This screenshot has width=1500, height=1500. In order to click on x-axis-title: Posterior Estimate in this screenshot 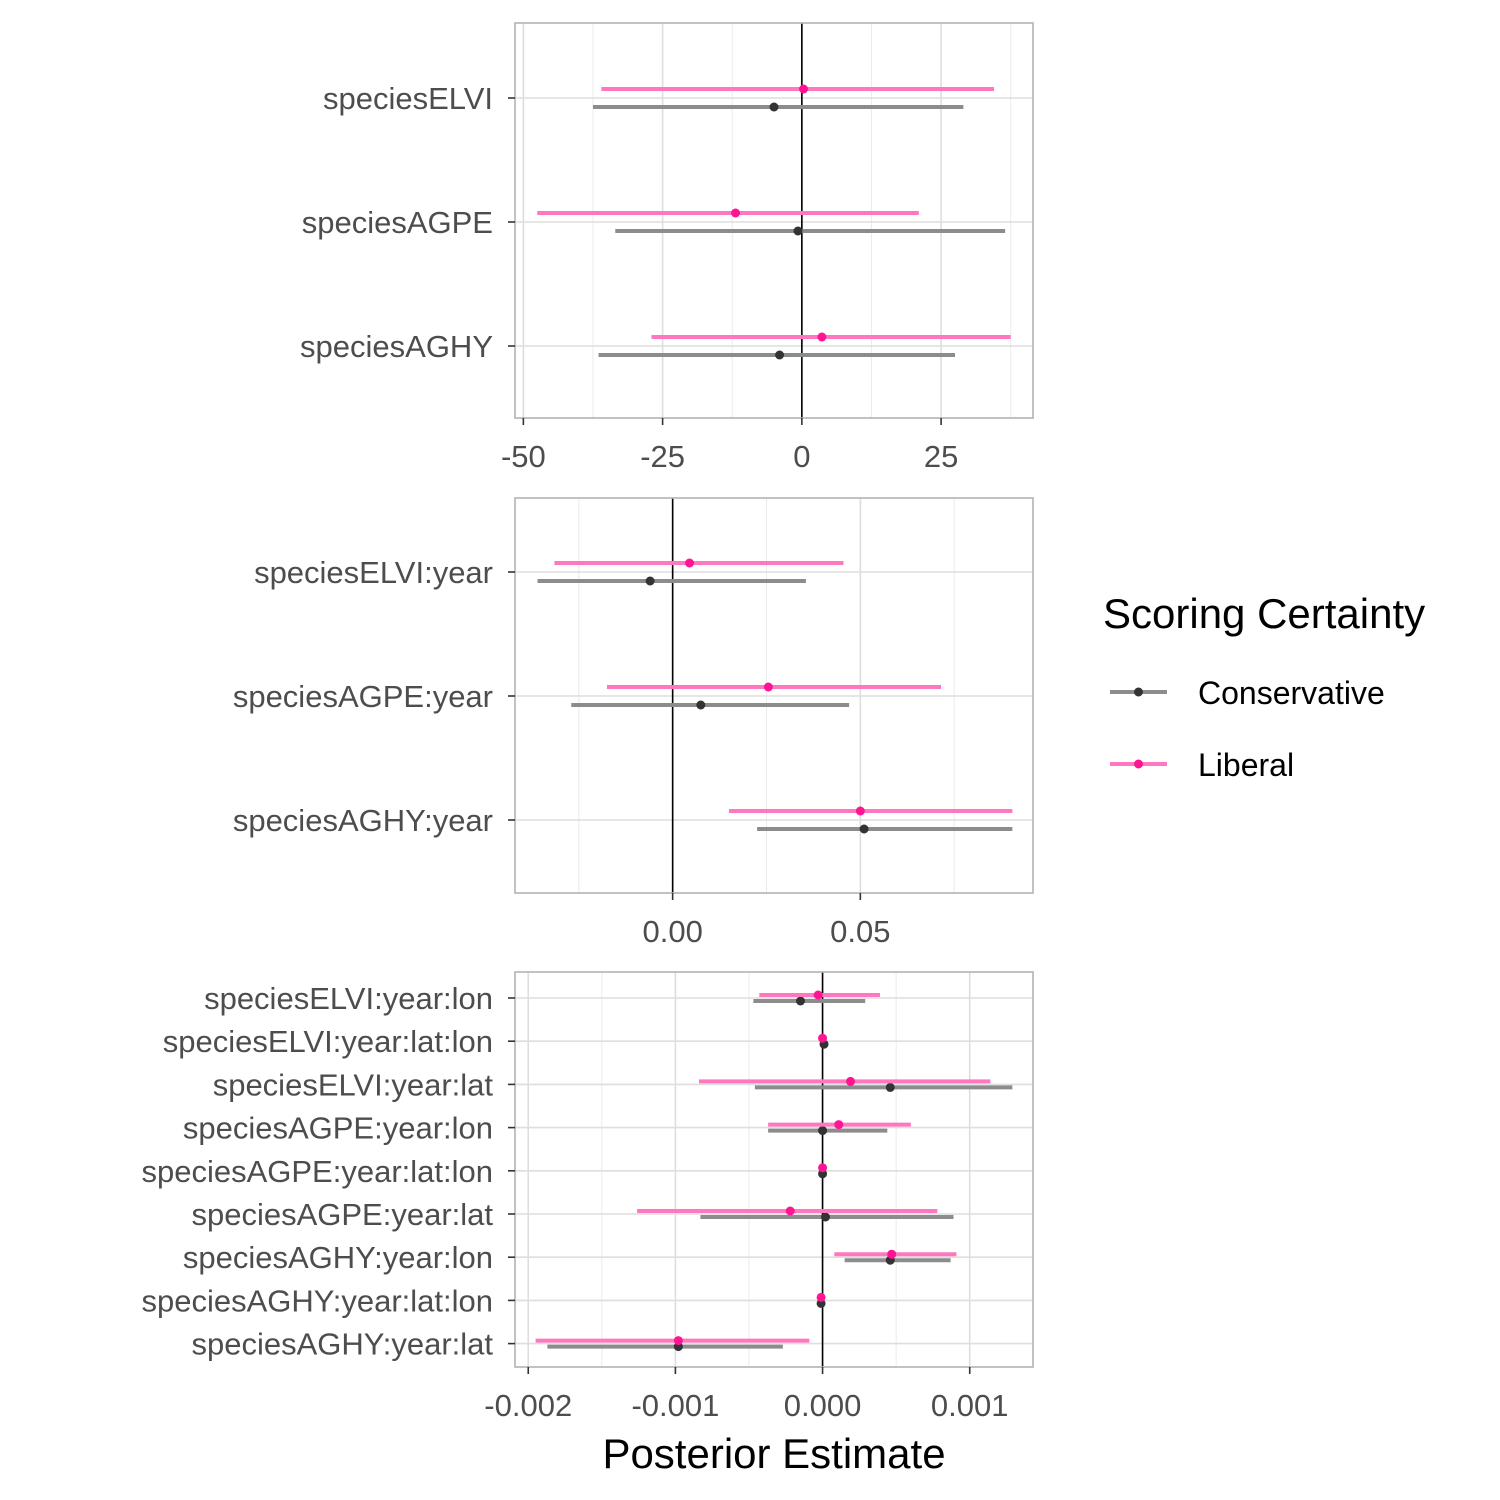, I will do `click(773, 1453)`.